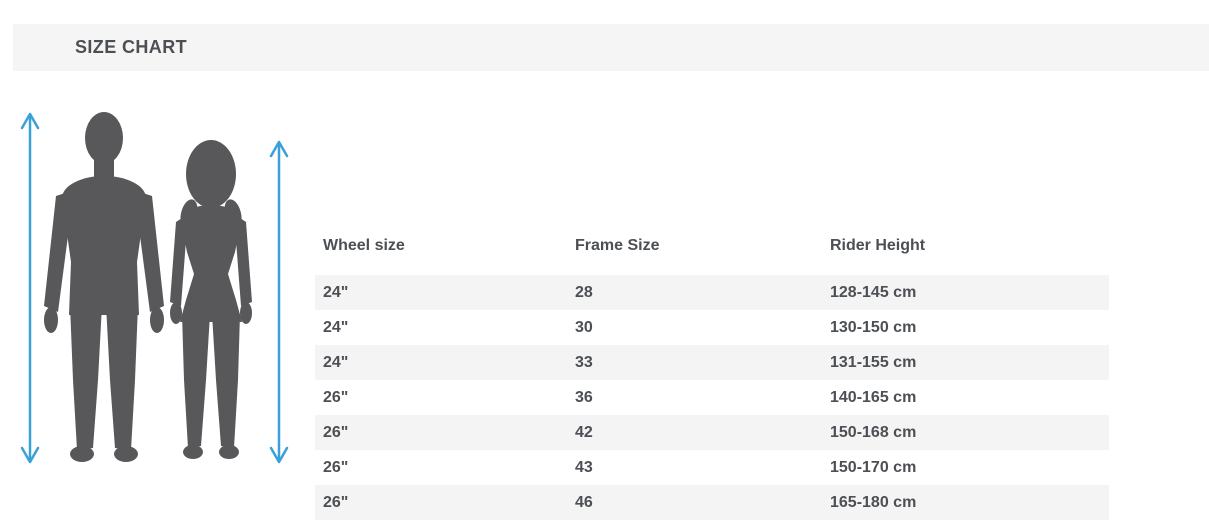 Image resolution: width=1209 pixels, height=520 pixels. Describe the element at coordinates (584, 327) in the screenshot. I see `cell-frame-size: 30` at that location.